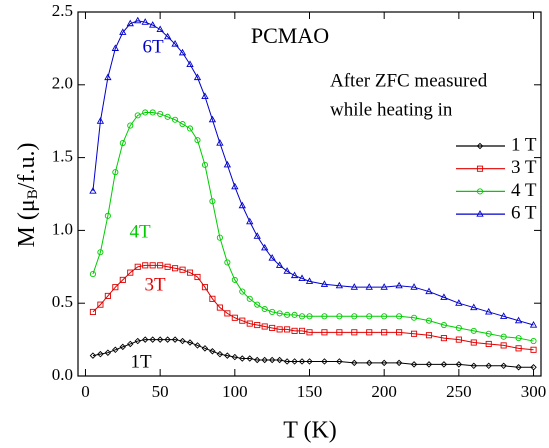 The image size is (549, 448). I want to click on y-tick-label: 0.5, so click(62, 301).